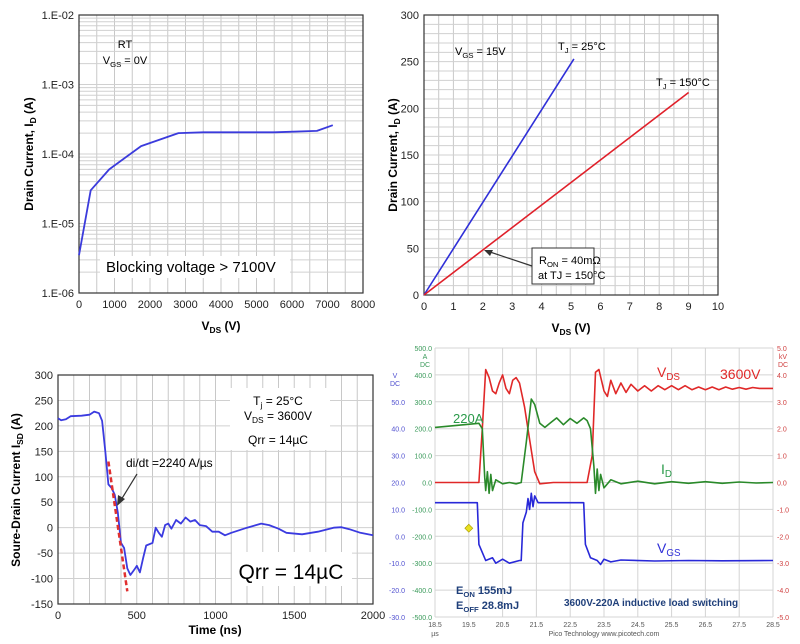 The image size is (800, 644). Describe the element at coordinates (30, 153) in the screenshot. I see `y-axis-label: Drain Current, ID (A)` at that location.